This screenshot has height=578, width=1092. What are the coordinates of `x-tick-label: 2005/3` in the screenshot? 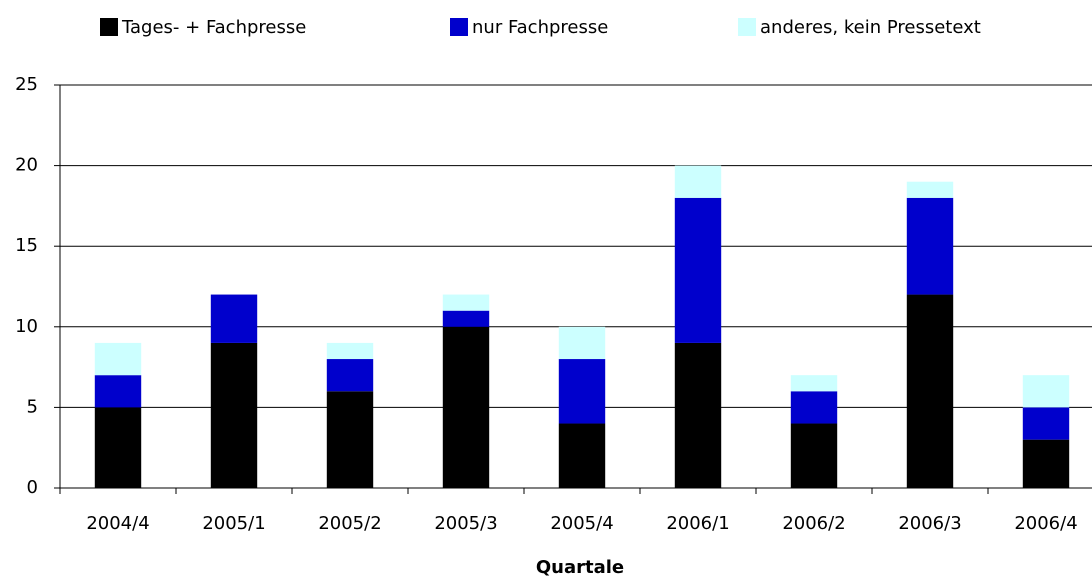 It's located at (465, 523).